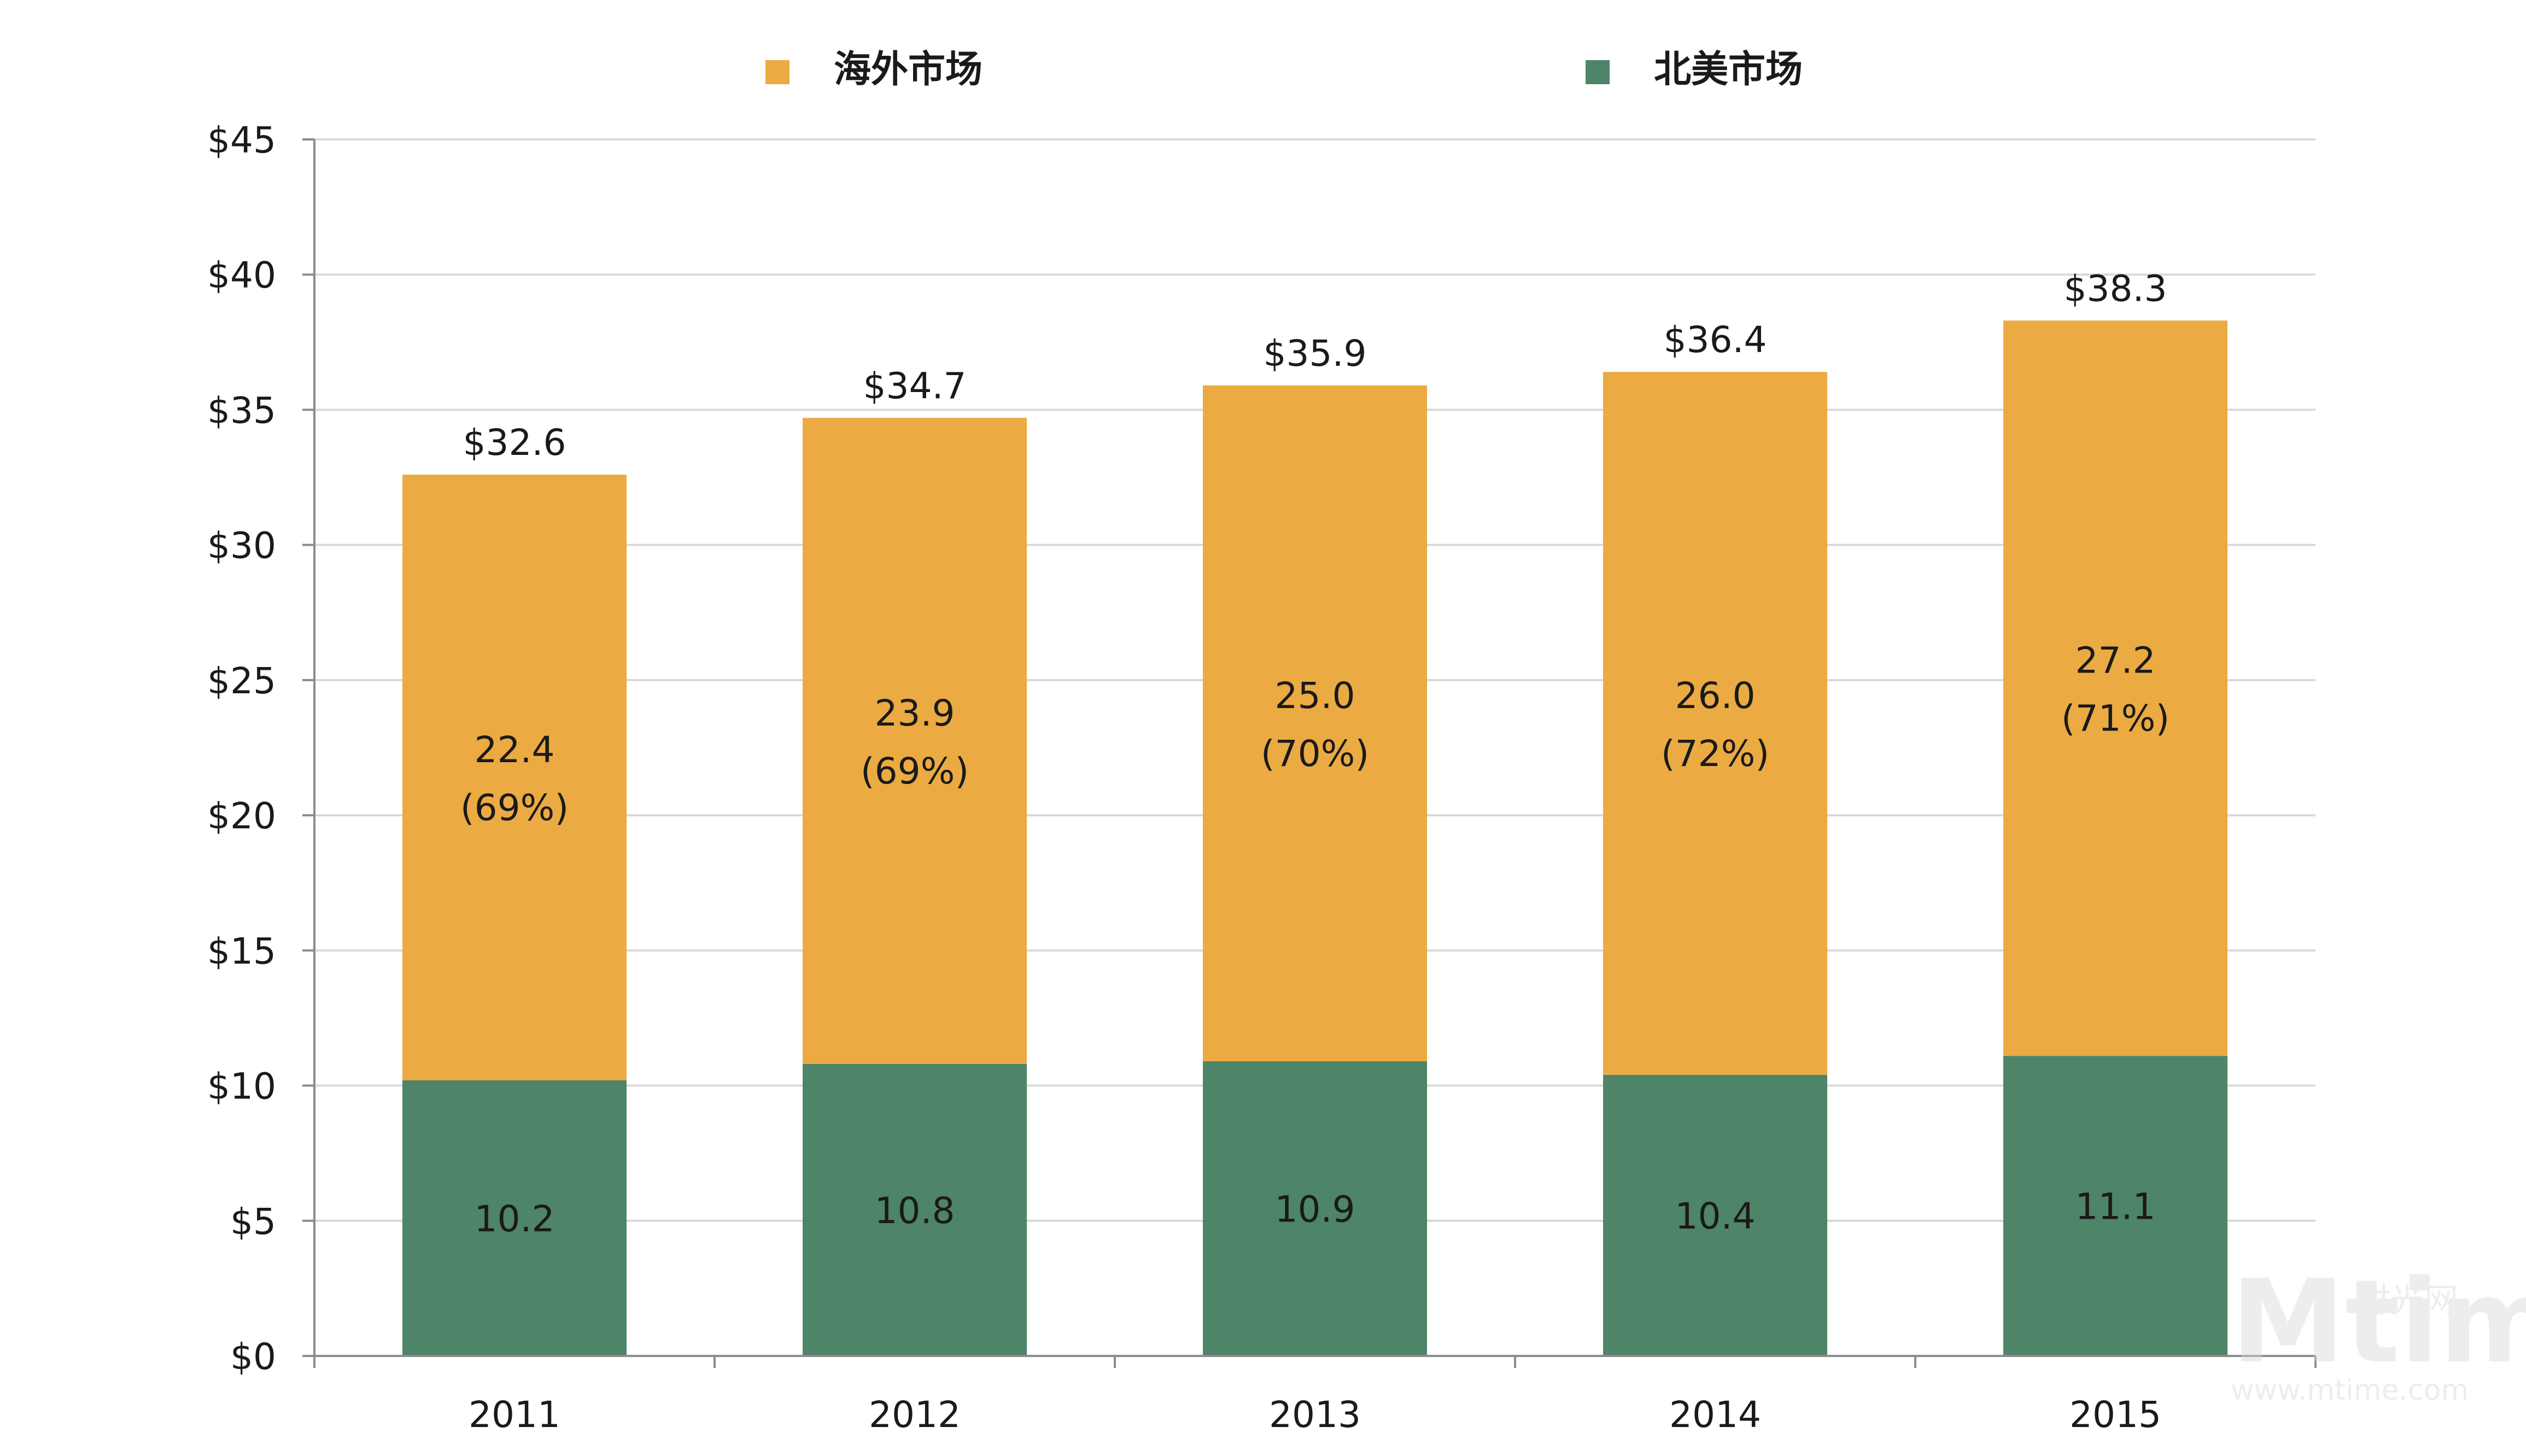 The image size is (2526, 1456). I want to click on value-label-overseas: 23.9, so click(915, 713).